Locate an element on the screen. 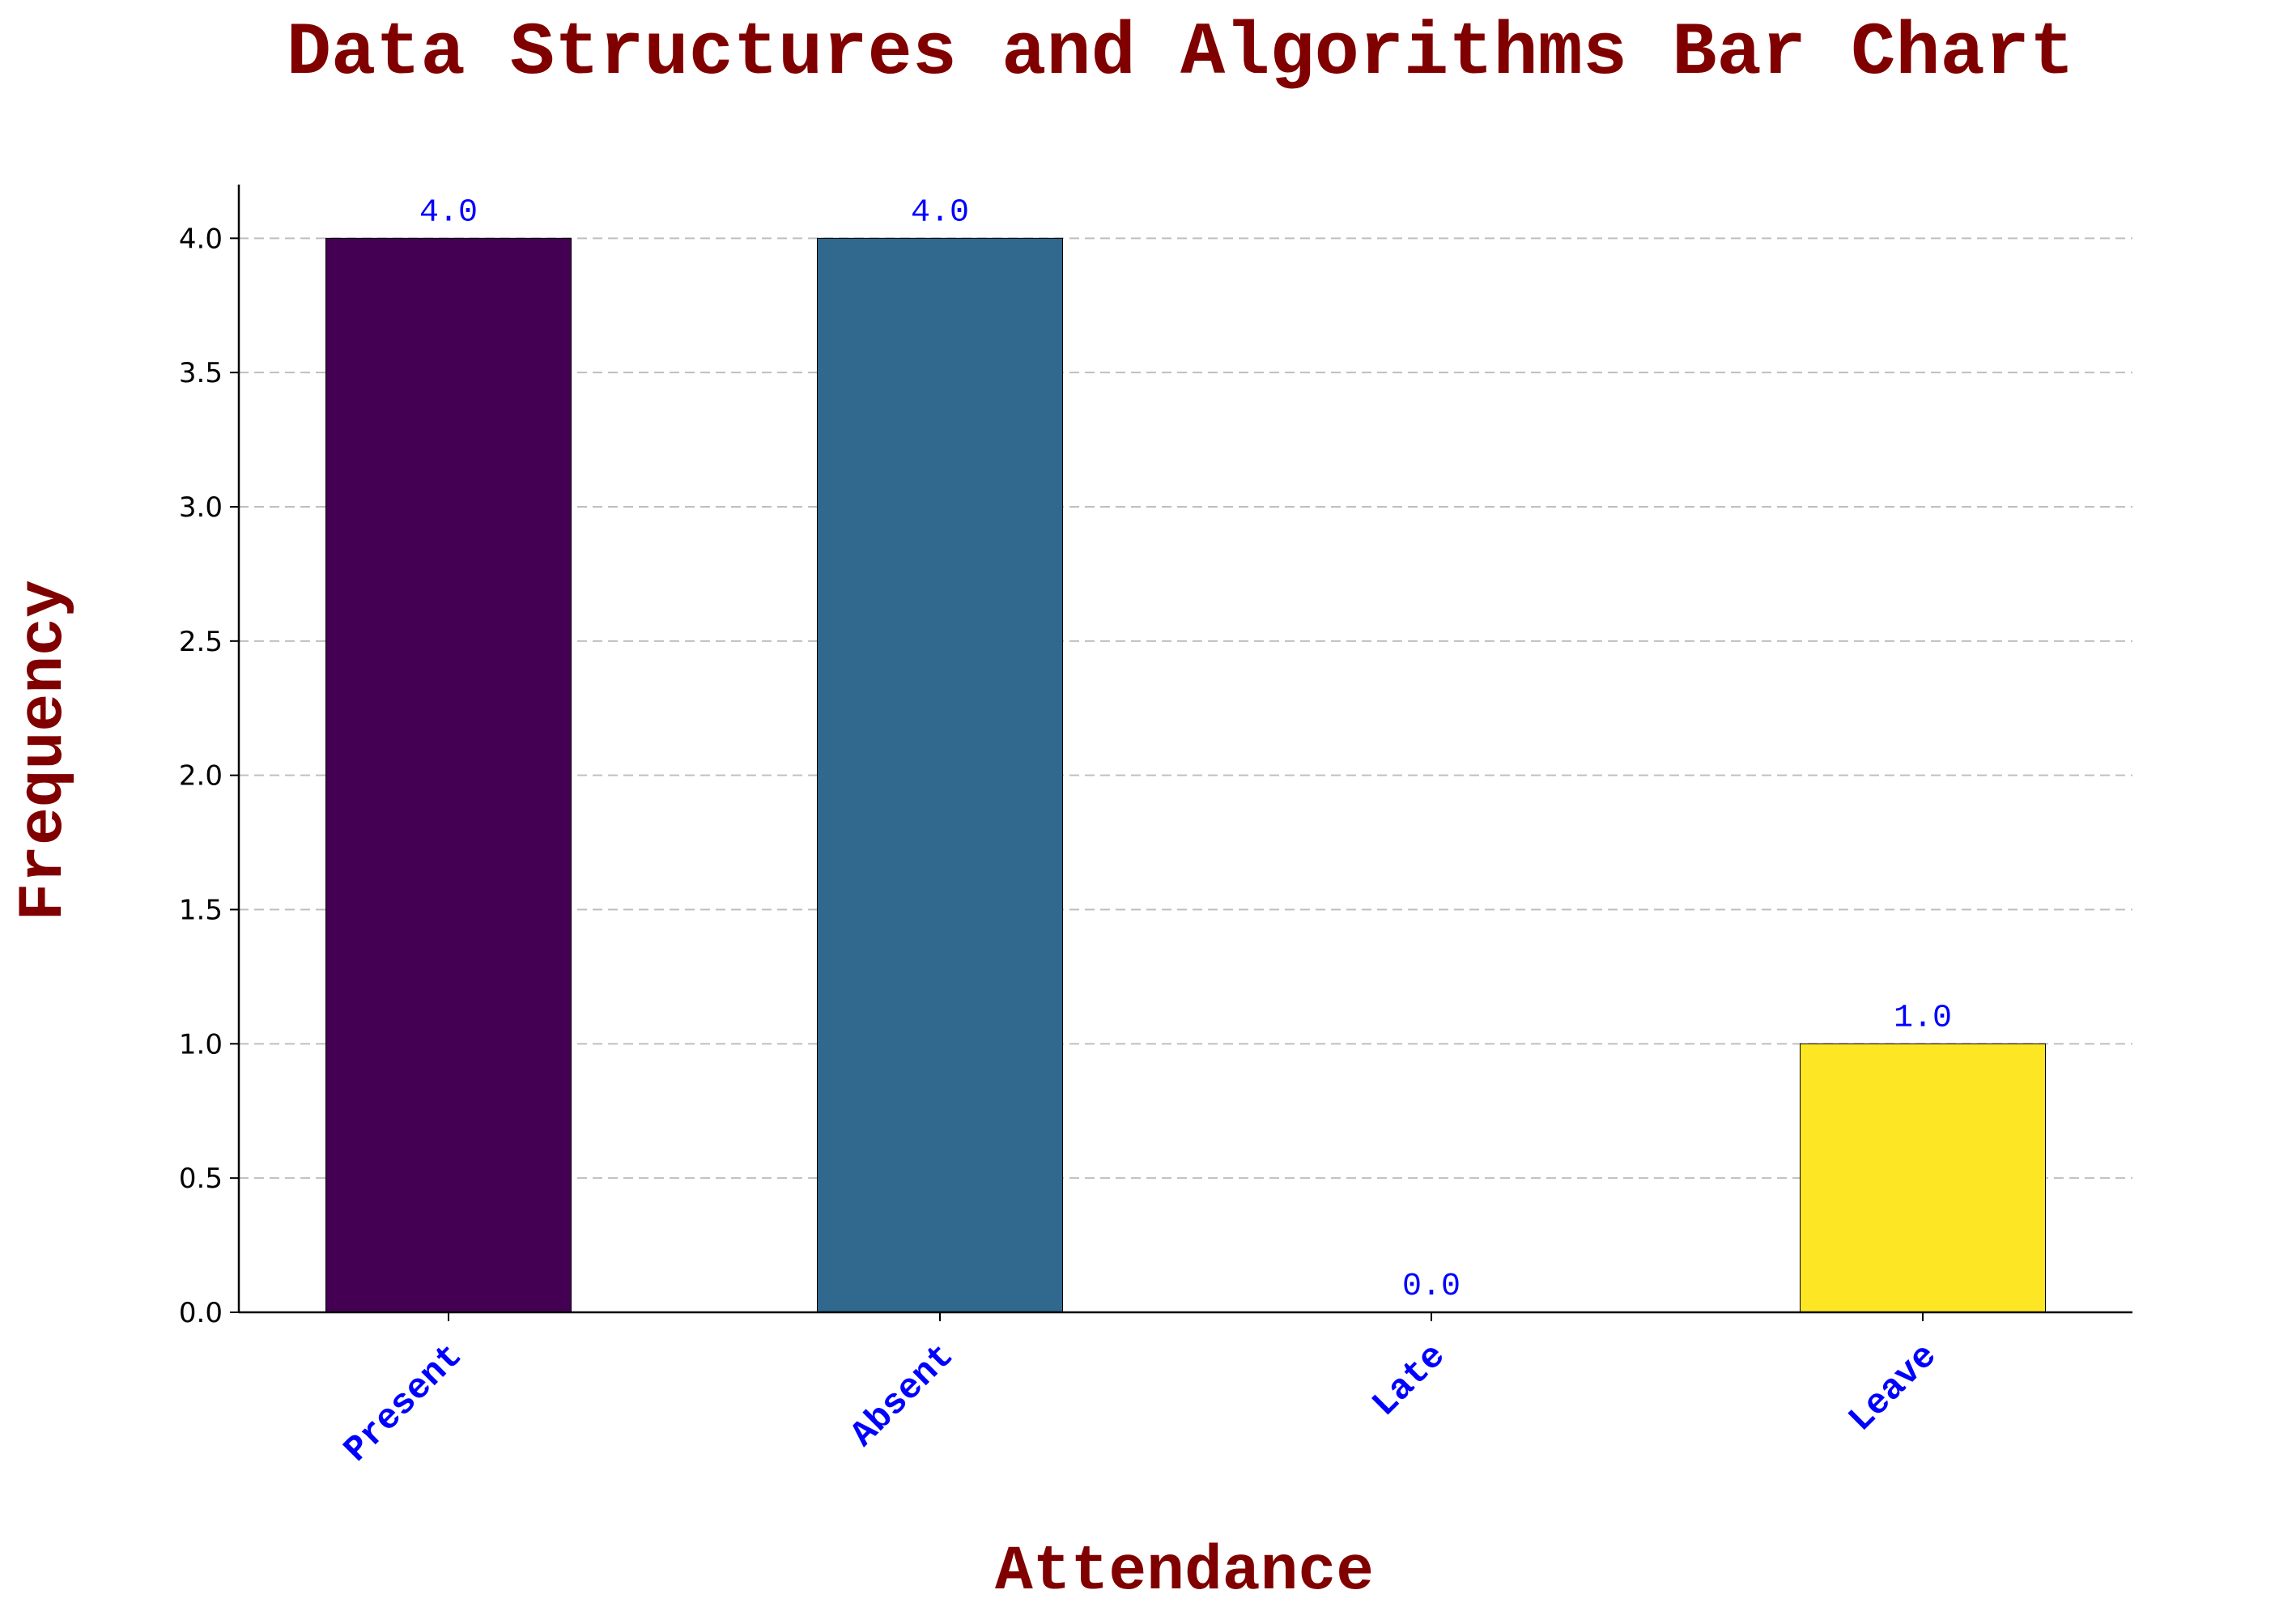 The image size is (2296, 1624). y-tick-label: 1.0 is located at coordinates (201, 1044).